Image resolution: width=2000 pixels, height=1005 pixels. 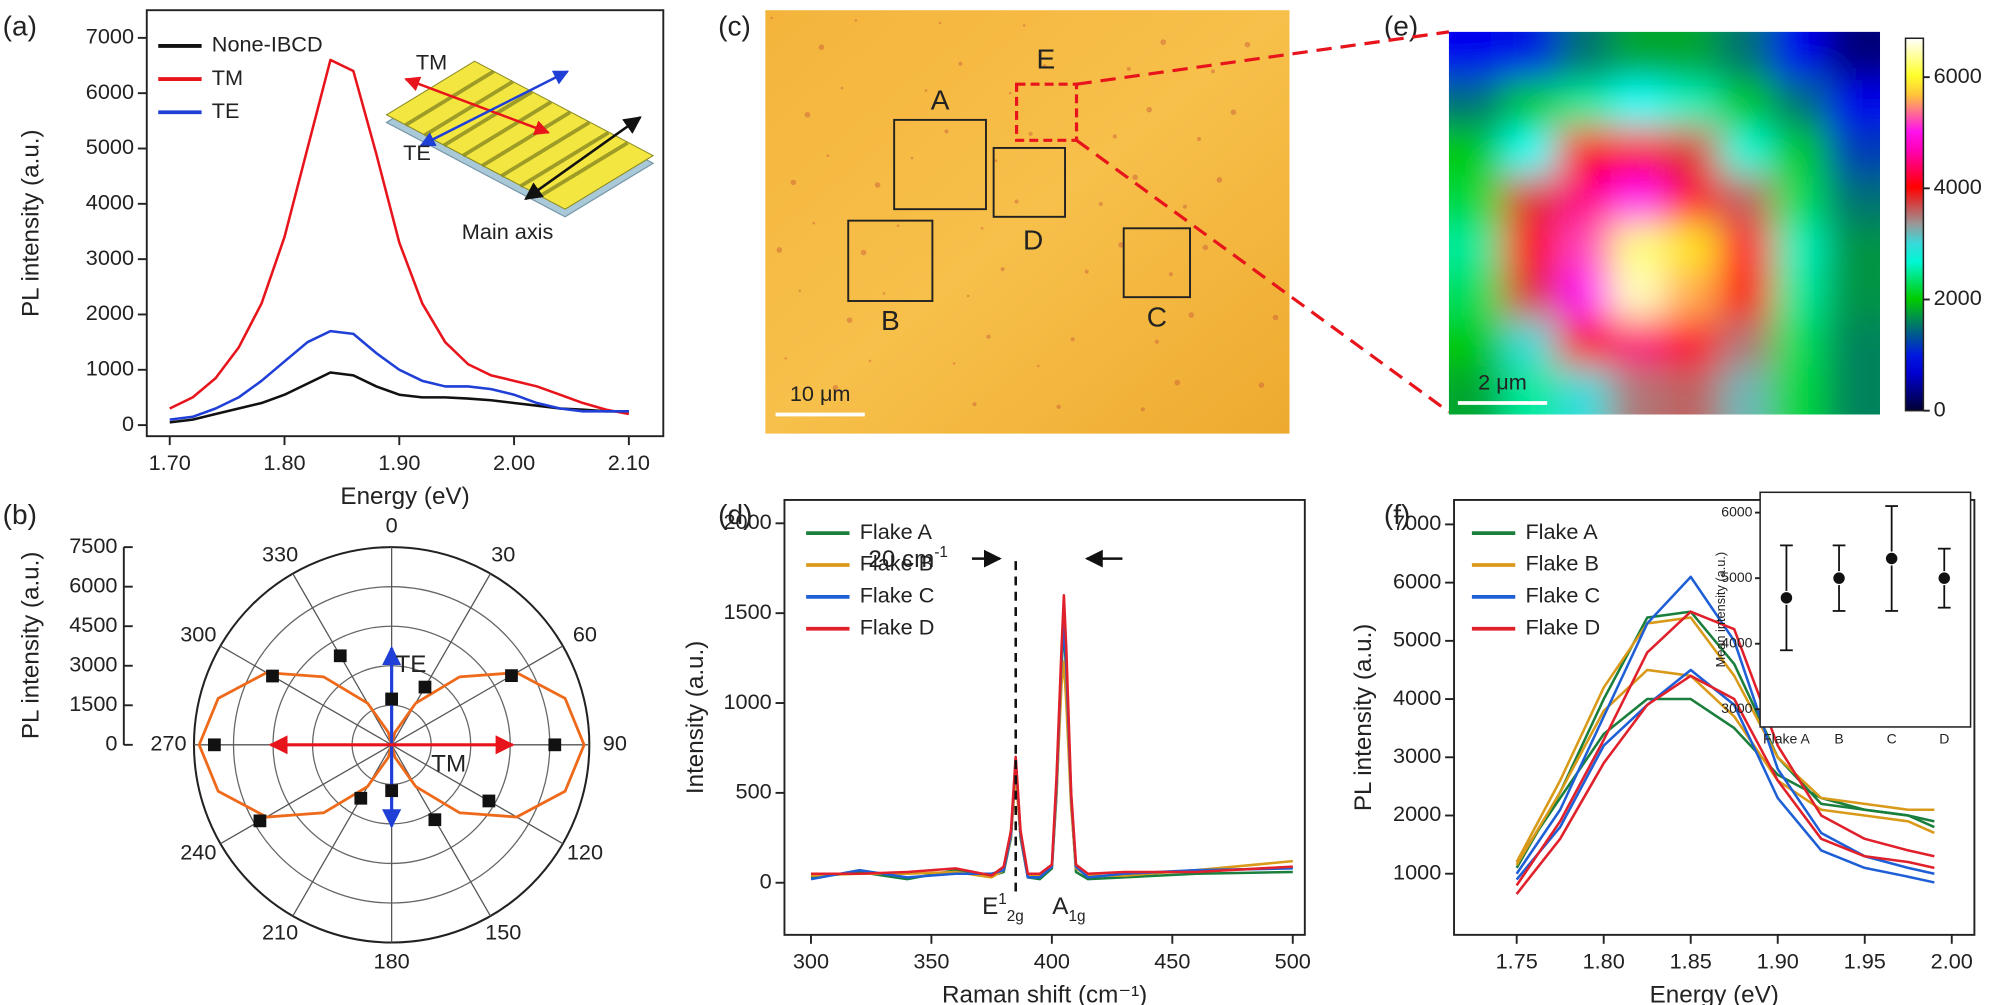 What do you see at coordinates (1052, 961) in the screenshot?
I see `x-tick-label: 400` at bounding box center [1052, 961].